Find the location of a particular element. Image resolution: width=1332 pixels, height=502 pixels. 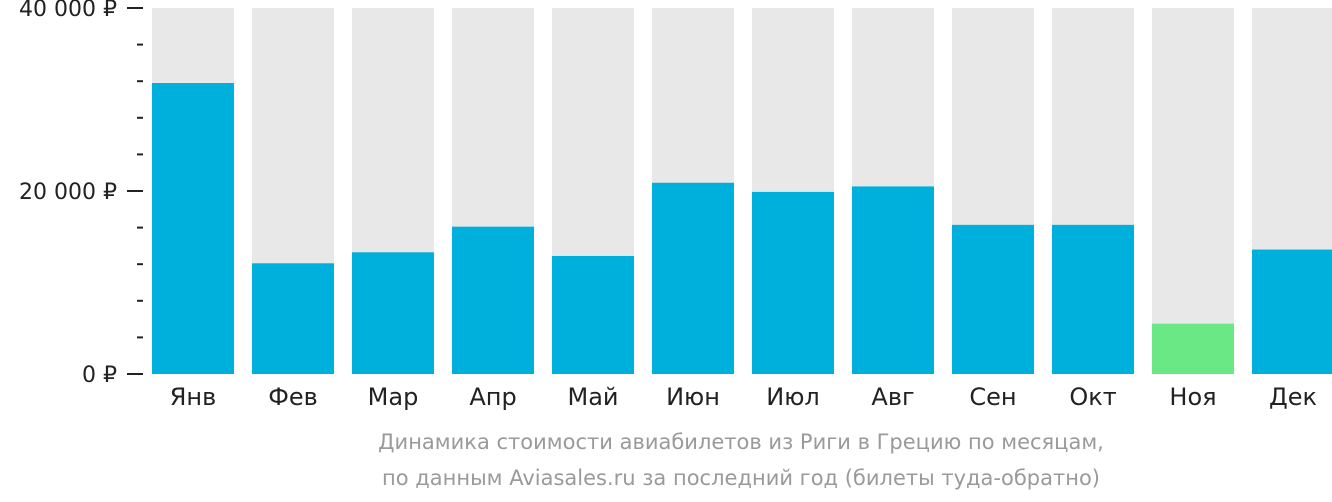

x-tick-label: Сен is located at coordinates (992, 397).